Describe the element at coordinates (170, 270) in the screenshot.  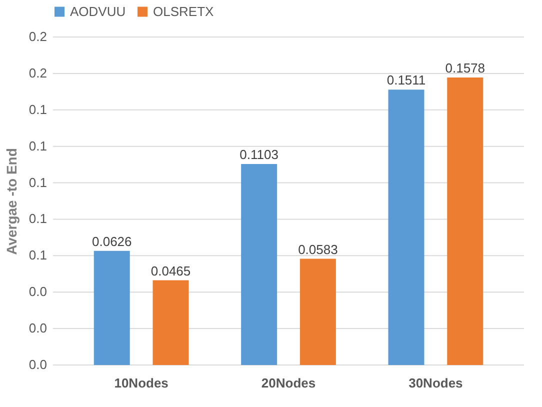
I see `data-label: 0.0465` at that location.